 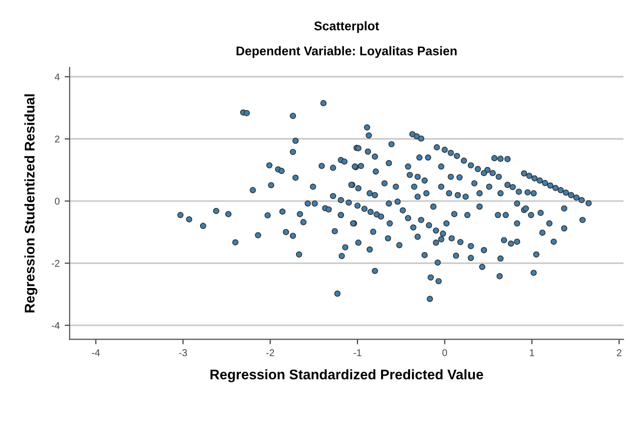 I want to click on chart-title: Scatterplot, so click(x=347, y=27).